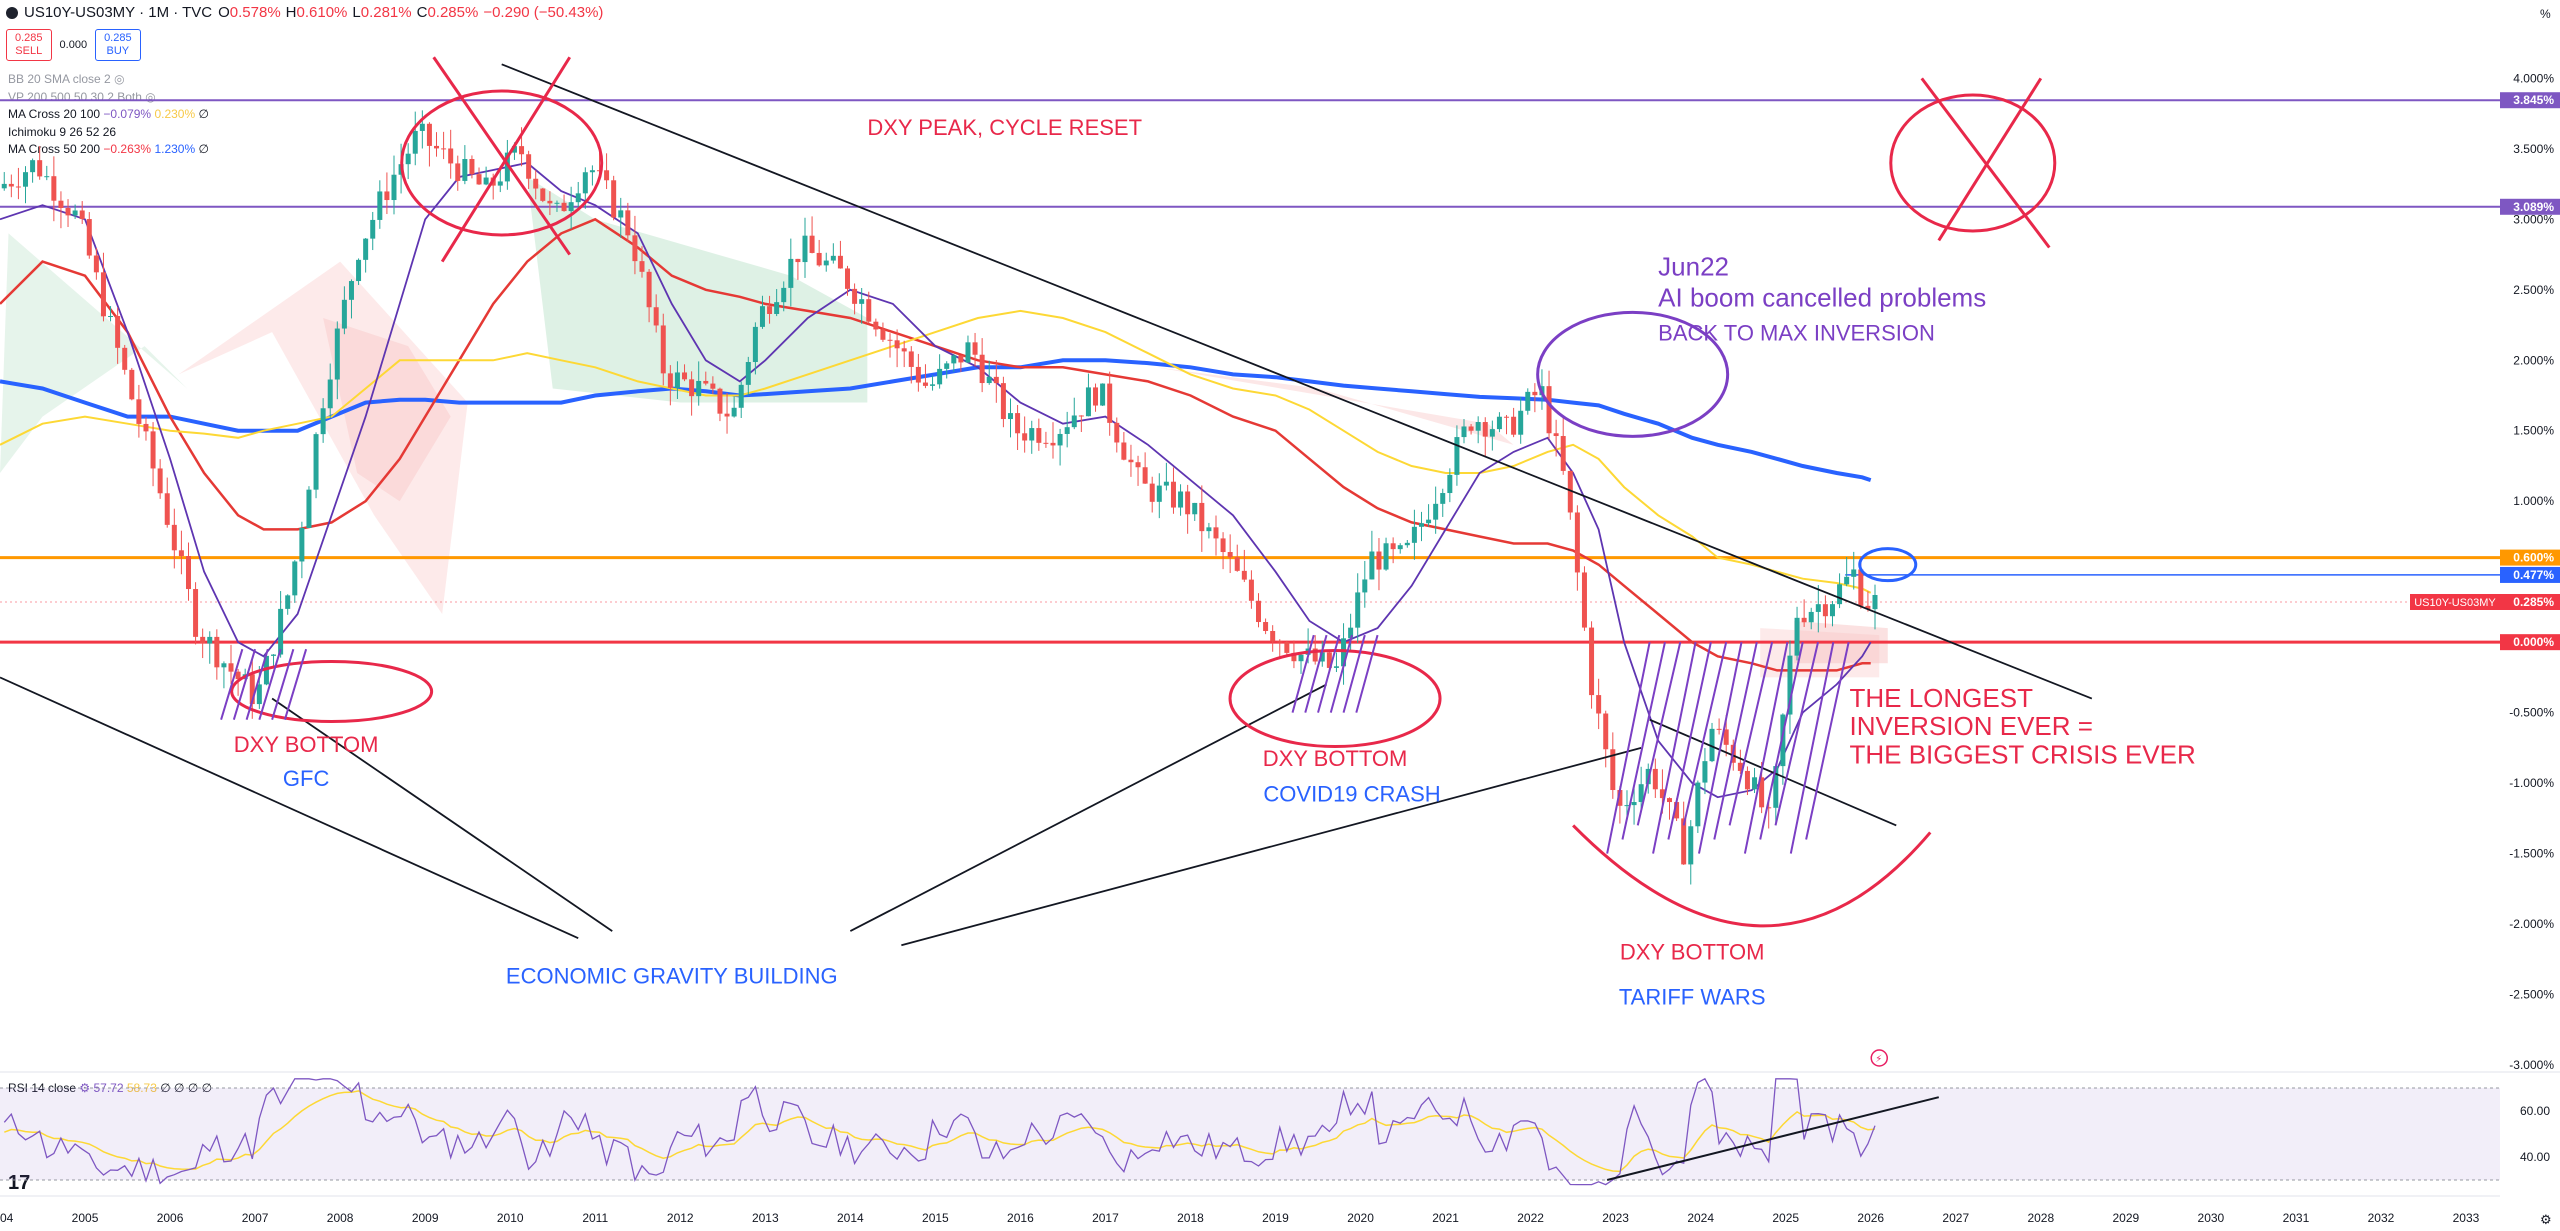 This screenshot has height=1231, width=2560. What do you see at coordinates (2533, 602) in the screenshot?
I see `price-label-text: 0.285%` at bounding box center [2533, 602].